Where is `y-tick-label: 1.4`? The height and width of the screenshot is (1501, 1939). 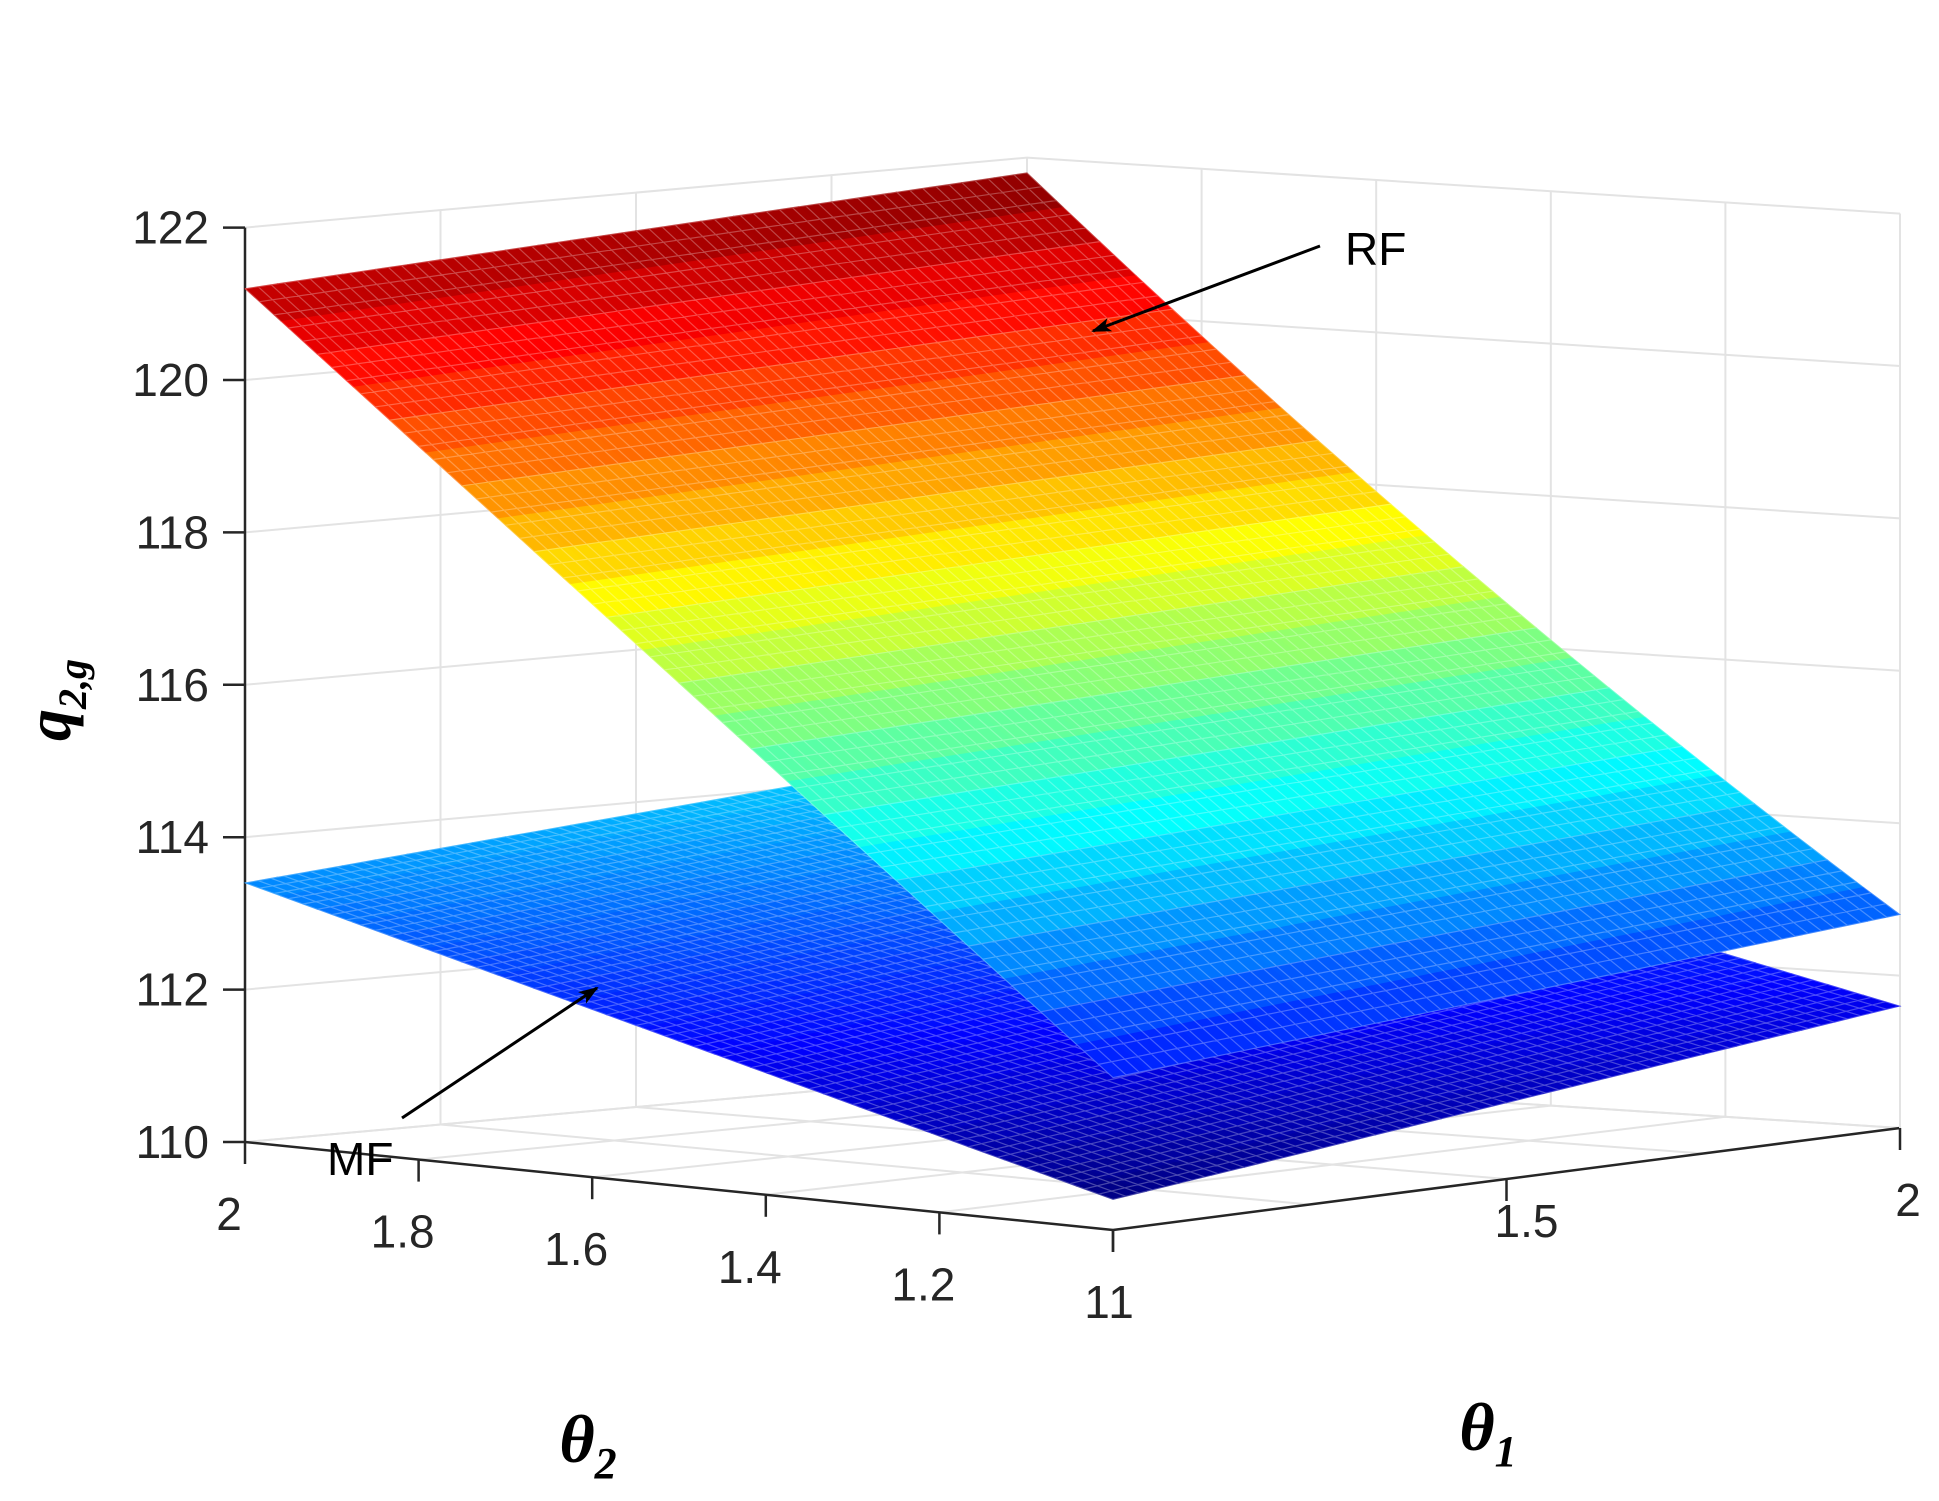 y-tick-label: 1.4 is located at coordinates (750, 1267).